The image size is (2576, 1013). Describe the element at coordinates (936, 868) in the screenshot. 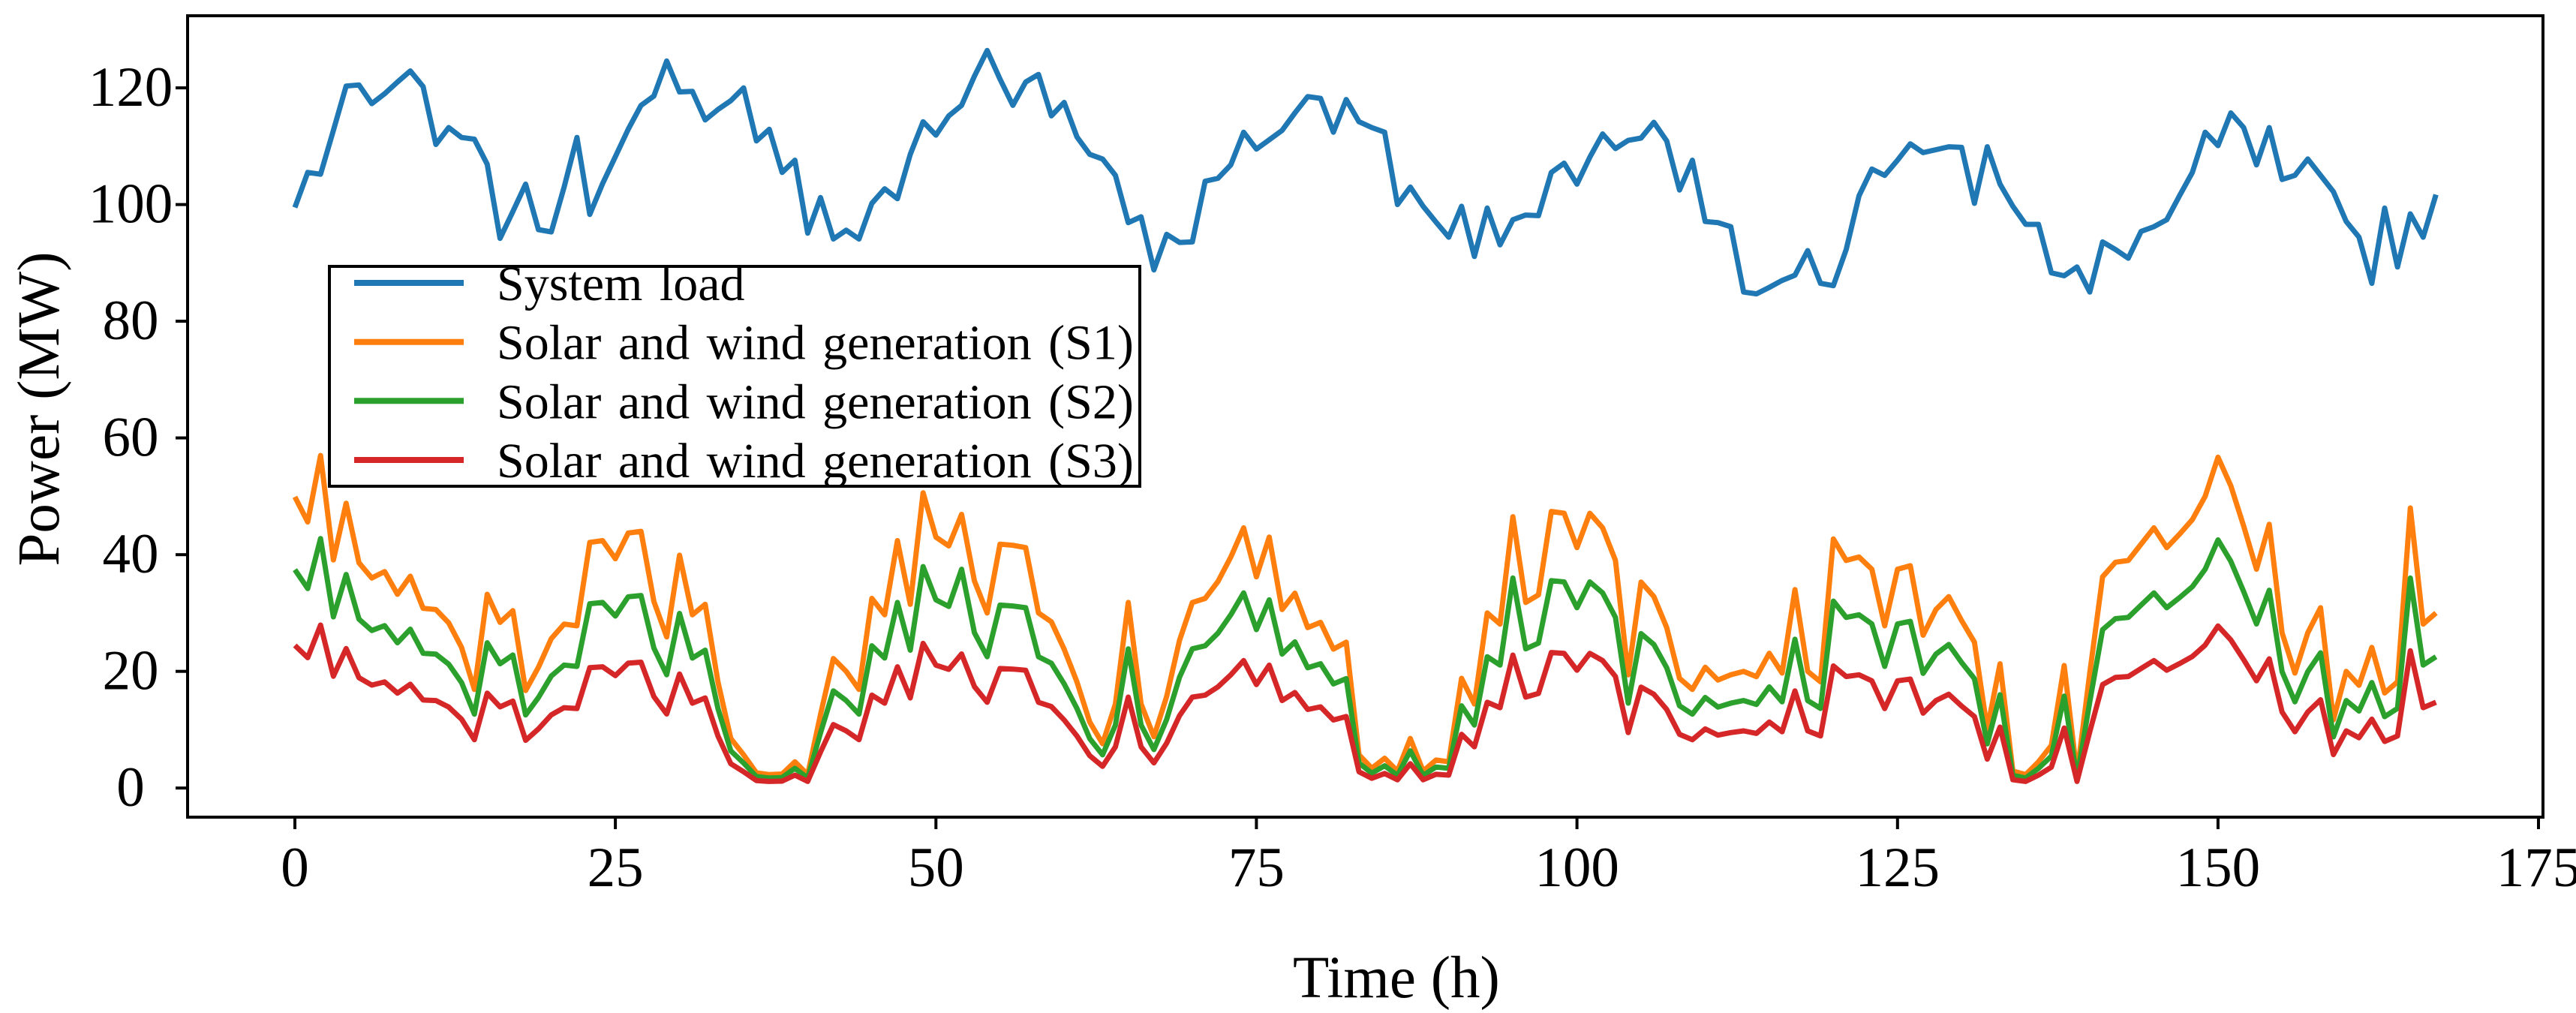

I see `svg-text: 50` at that location.